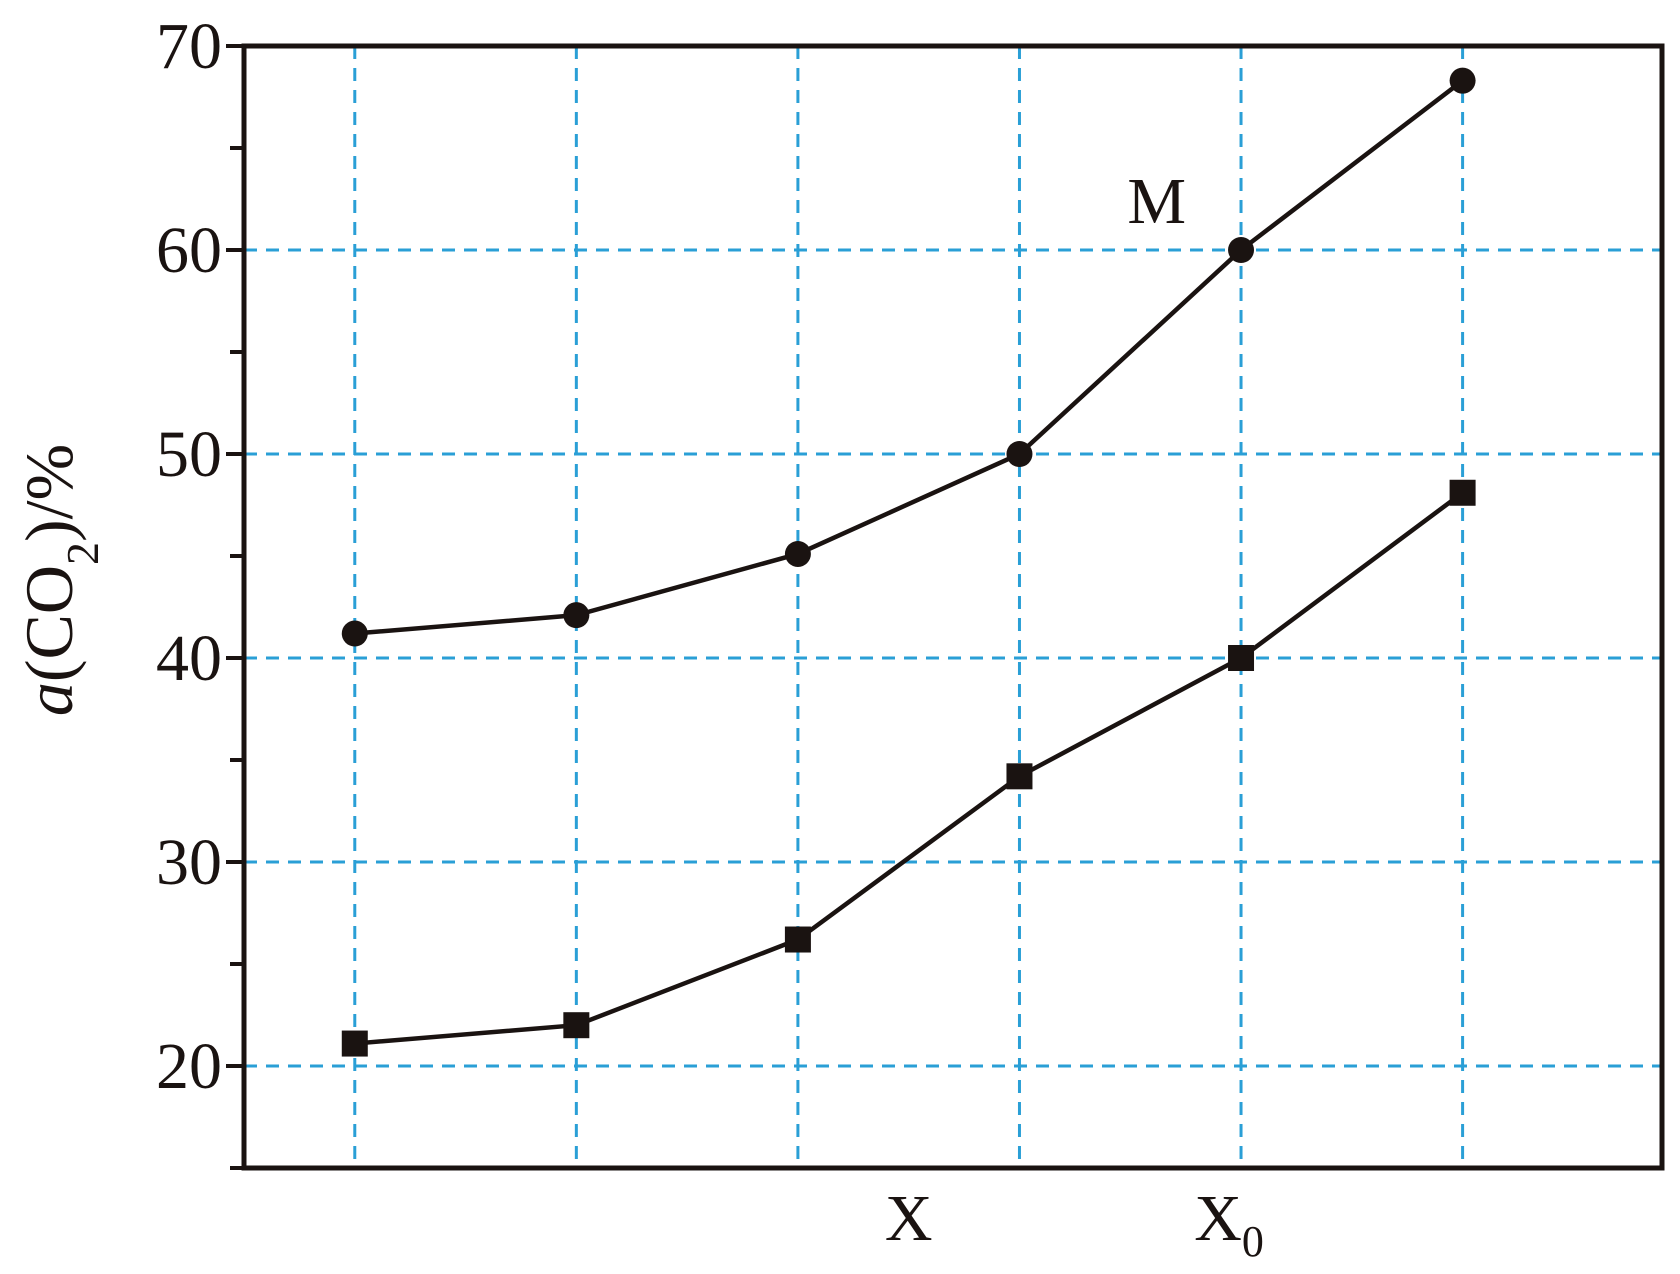 The width and height of the screenshot is (1680, 1274). Describe the element at coordinates (49, 493) in the screenshot. I see `y-axis-label-close: )/%` at that location.